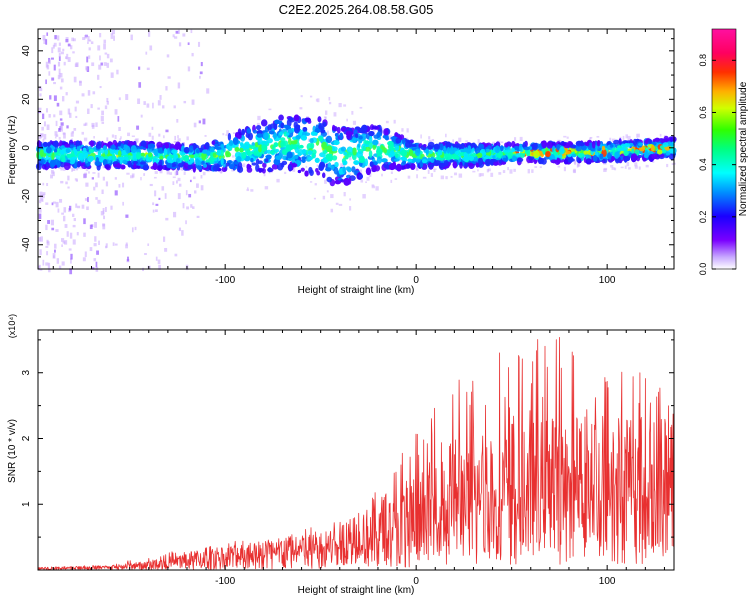 This screenshot has width=750, height=600. Describe the element at coordinates (416, 581) in the screenshot. I see `snr-x-tick-label: 0` at that location.